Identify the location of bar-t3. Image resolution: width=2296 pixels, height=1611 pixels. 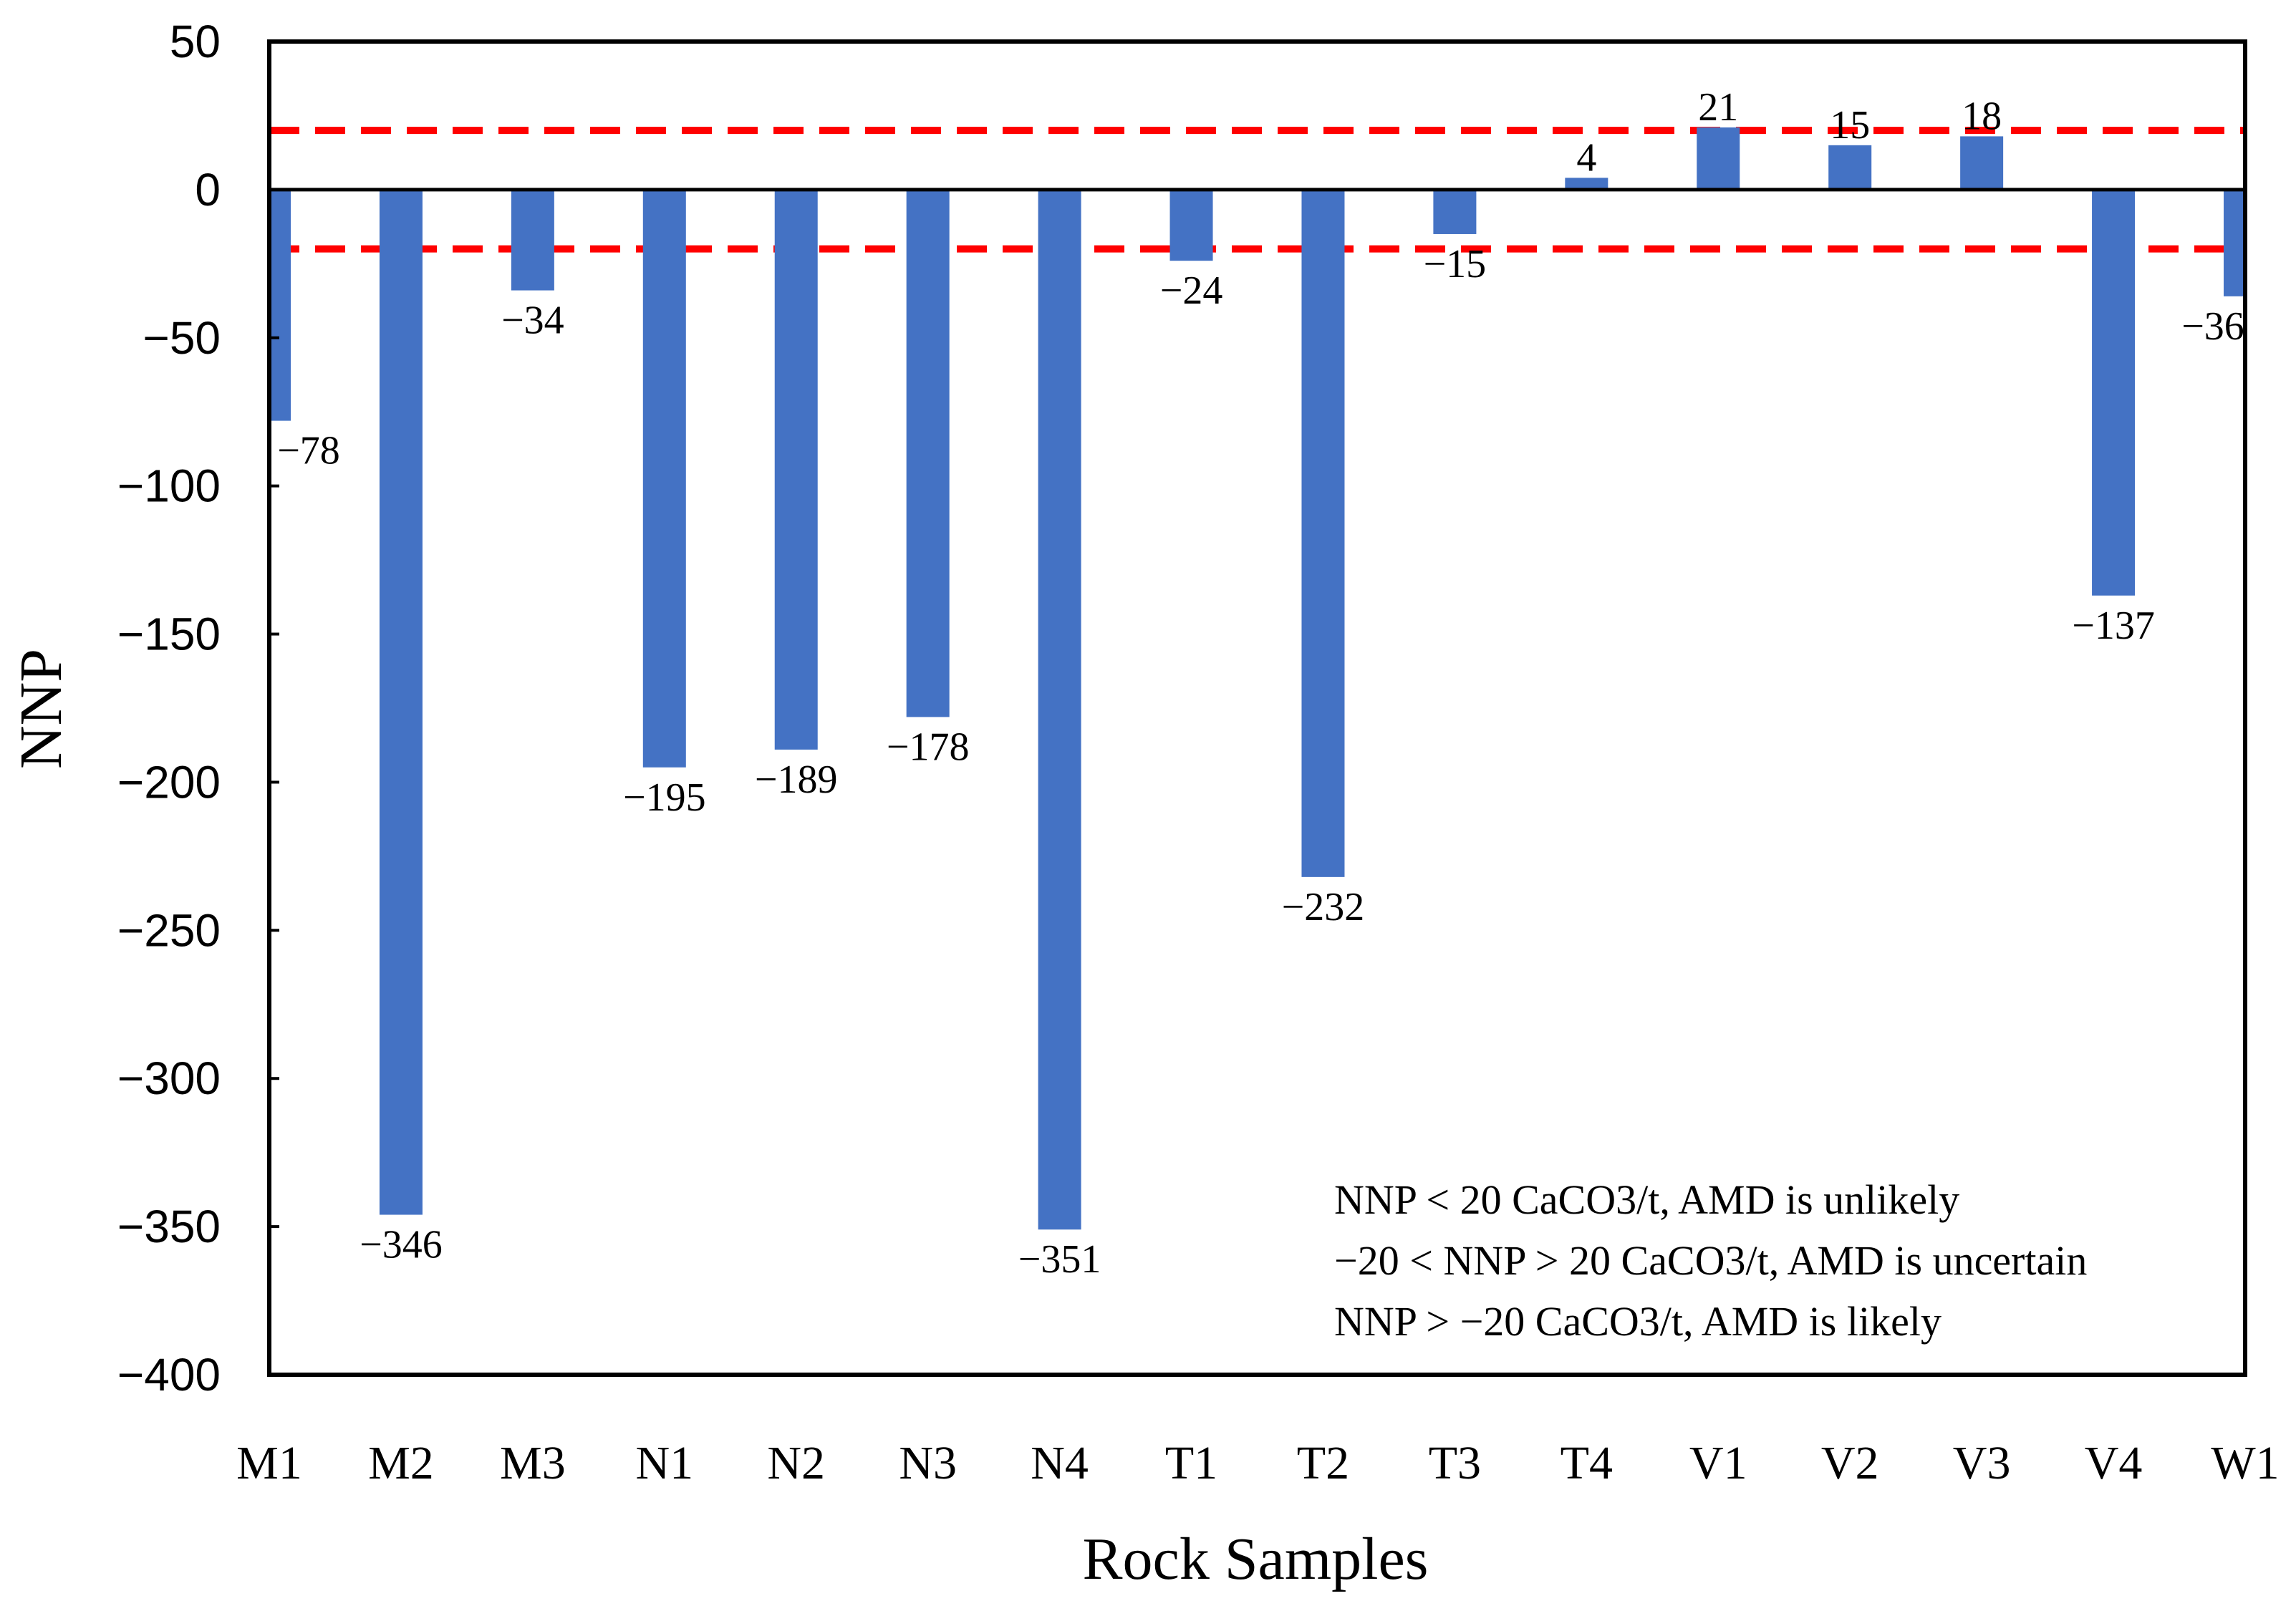
(1455, 211).